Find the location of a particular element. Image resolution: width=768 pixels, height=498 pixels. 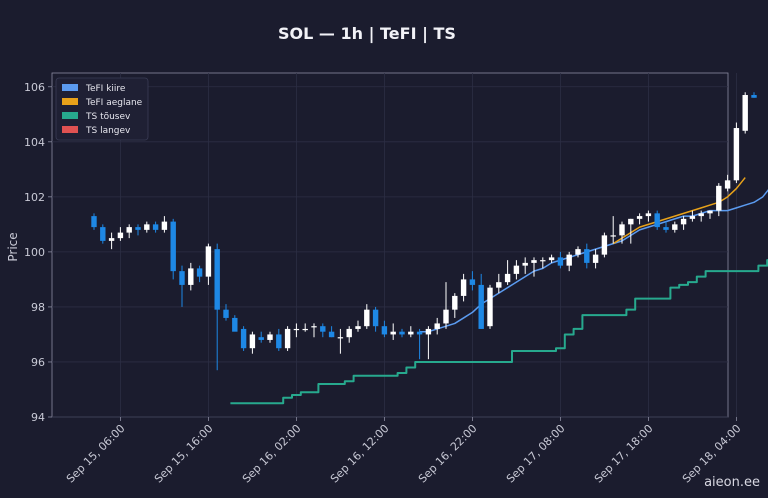

series-slow is located at coordinates (679, 211).